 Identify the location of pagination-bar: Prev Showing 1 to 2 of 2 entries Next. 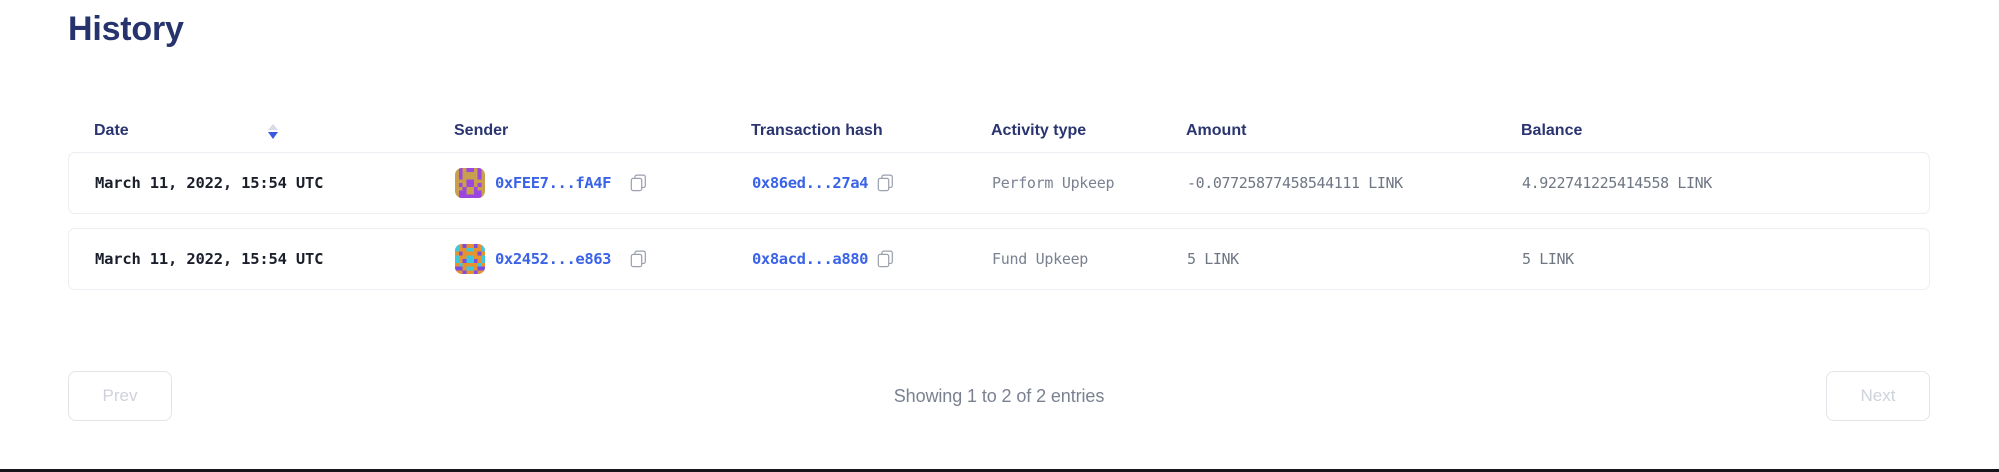
(999, 396).